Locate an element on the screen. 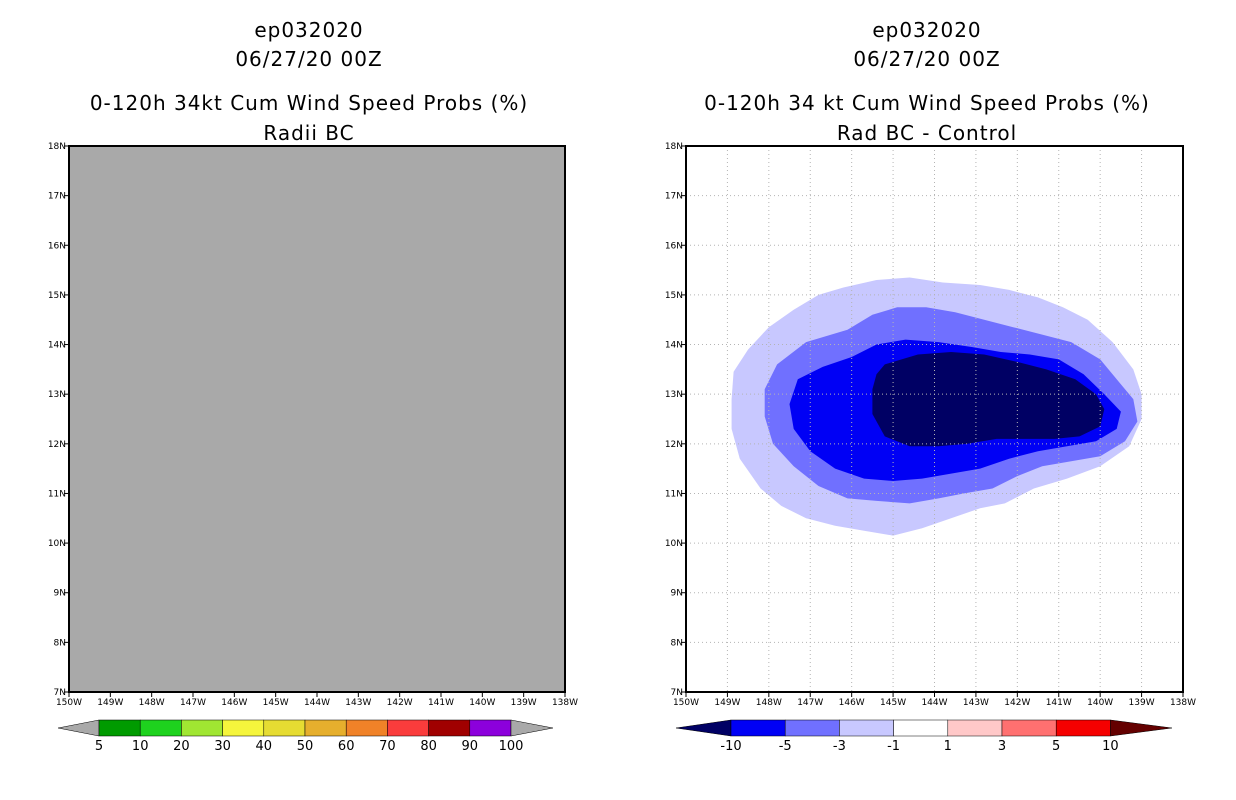 The image size is (1236, 800). colorbar-label: 40 is located at coordinates (264, 746).